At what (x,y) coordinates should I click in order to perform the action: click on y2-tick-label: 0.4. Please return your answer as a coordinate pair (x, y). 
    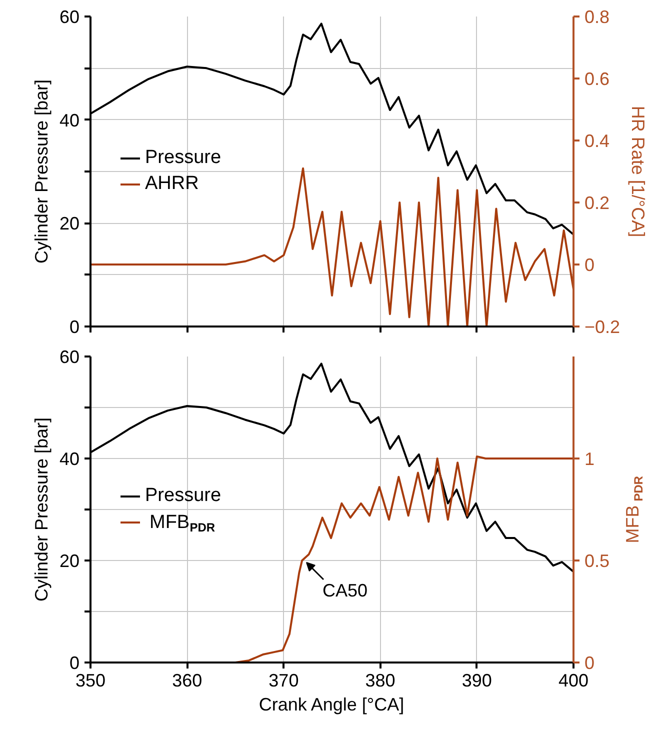
    Looking at the image, I should click on (597, 141).